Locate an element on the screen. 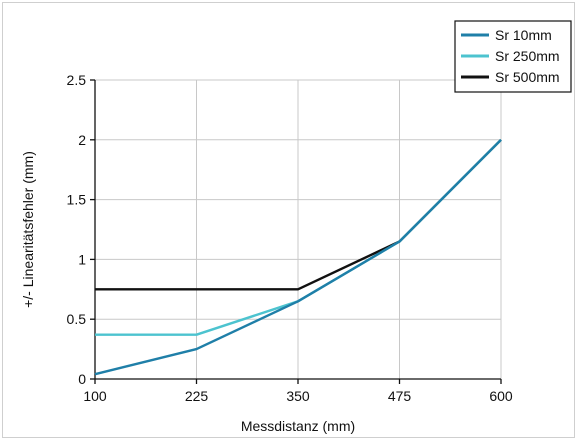  x-tick-label: 225 is located at coordinates (197, 396).